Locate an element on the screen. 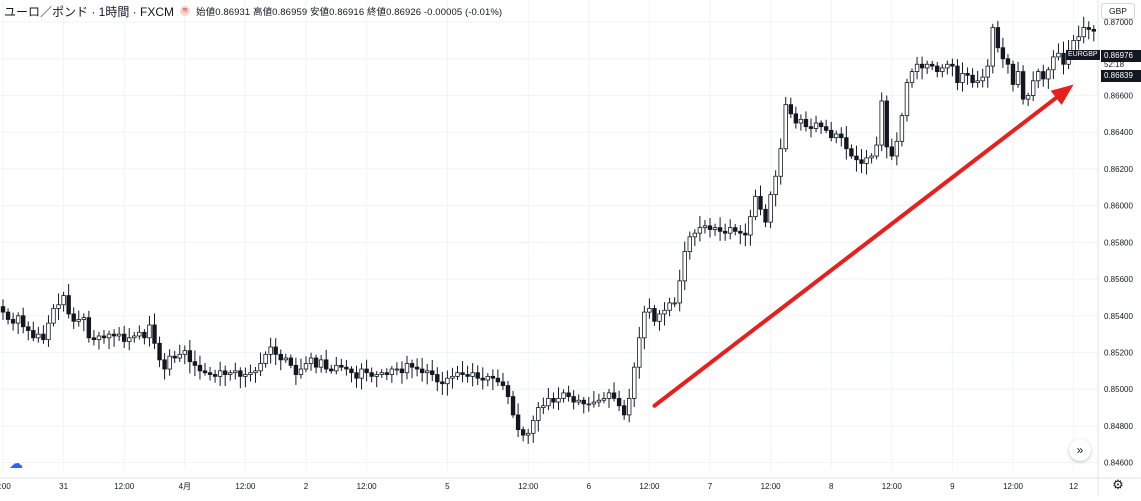 The height and width of the screenshot is (501, 1141). tradingview-logo-icon: ☁ is located at coordinates (16, 463).